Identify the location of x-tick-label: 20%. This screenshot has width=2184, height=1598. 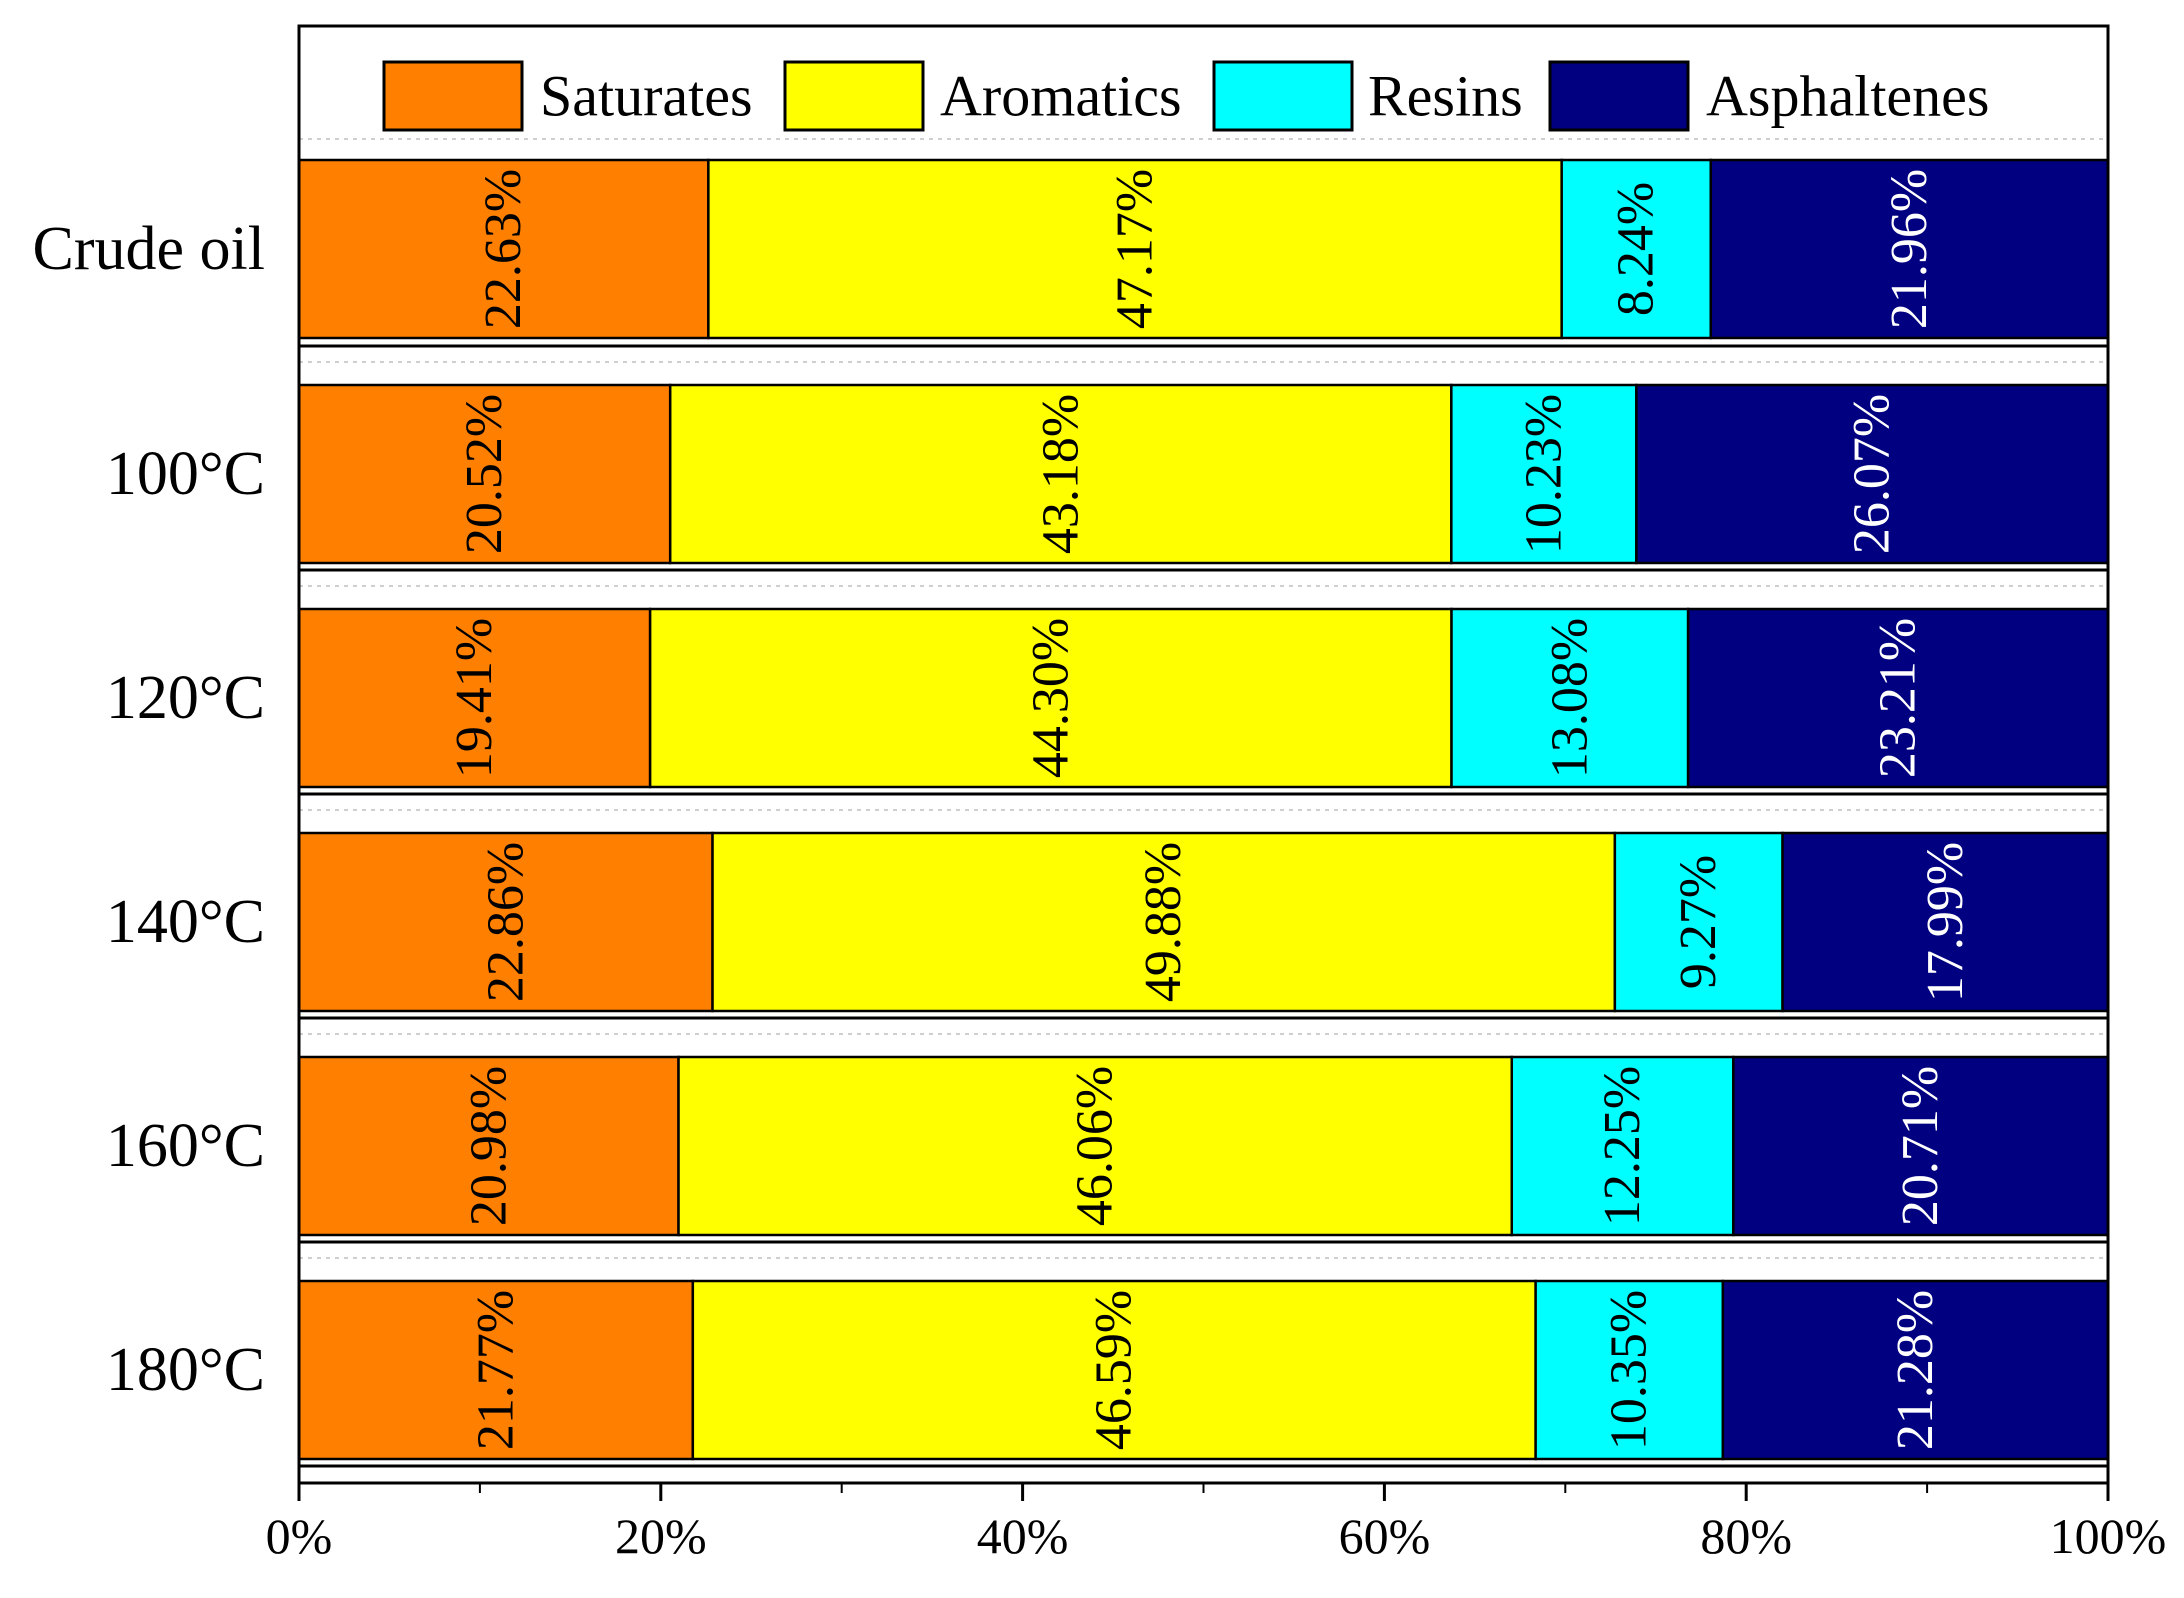
(661, 1536).